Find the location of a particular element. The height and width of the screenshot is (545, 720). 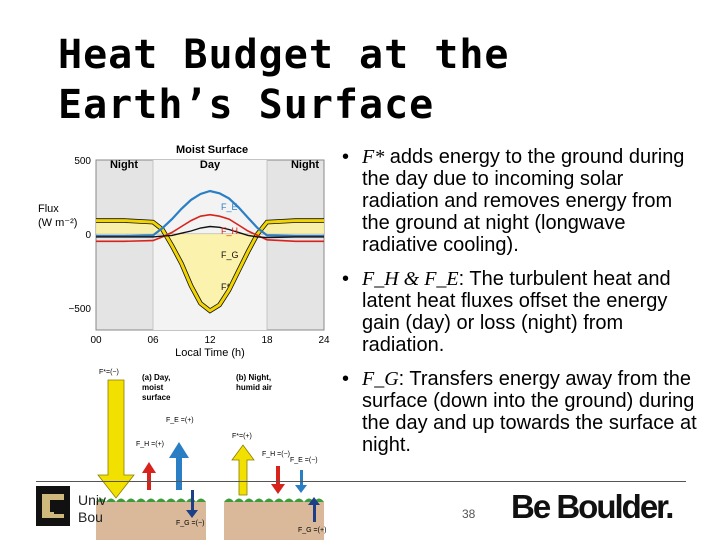

x-tick-label-3: 18 is located at coordinates (267, 340).